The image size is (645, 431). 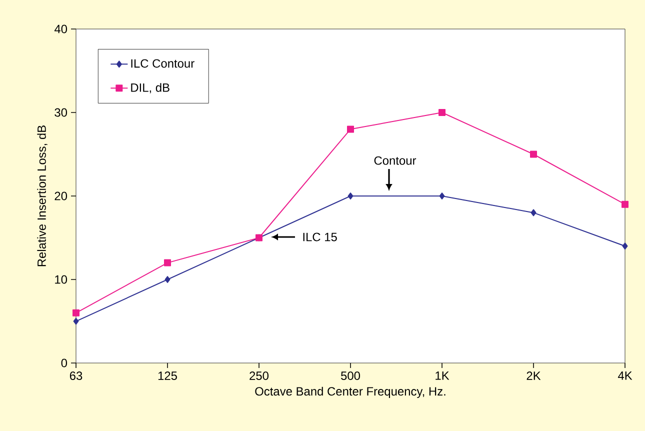 What do you see at coordinates (42, 196) in the screenshot?
I see `y-axis-title: Relative Insertion Loss, dB` at bounding box center [42, 196].